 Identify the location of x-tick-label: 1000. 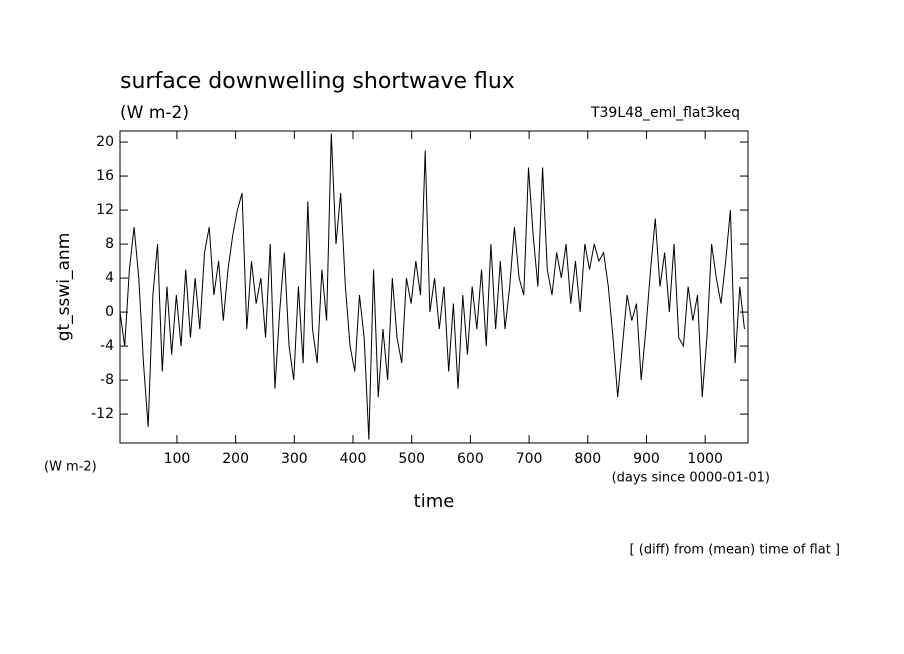
(705, 459).